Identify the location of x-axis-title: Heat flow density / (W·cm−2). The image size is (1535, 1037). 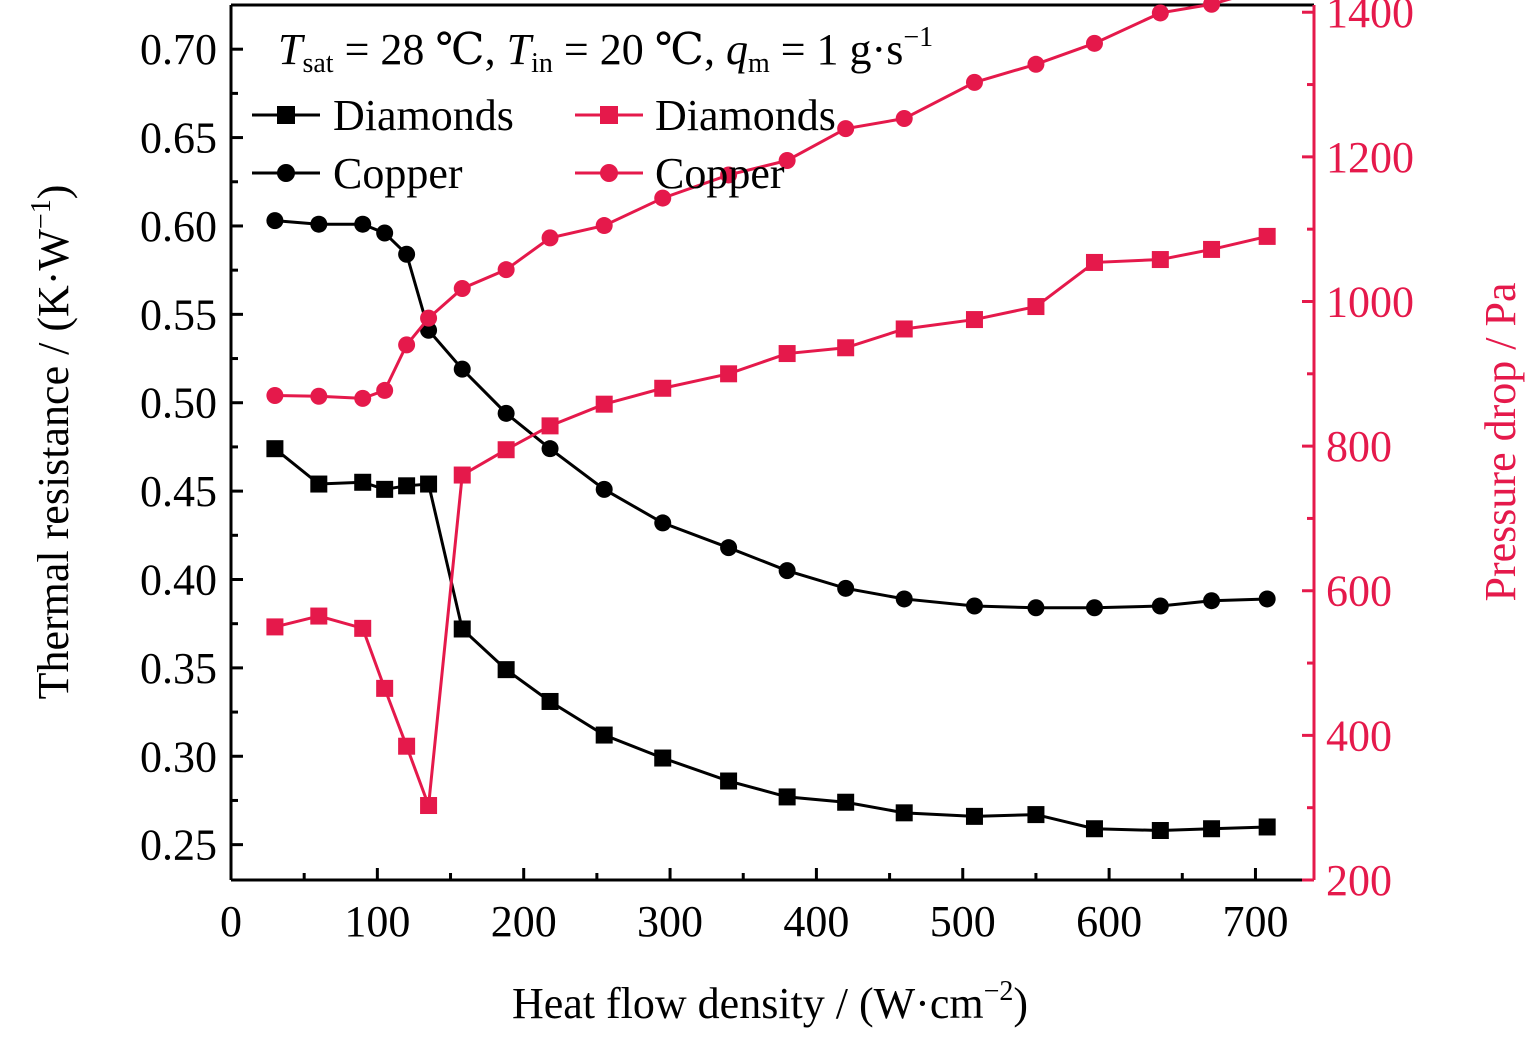
(770, 1002).